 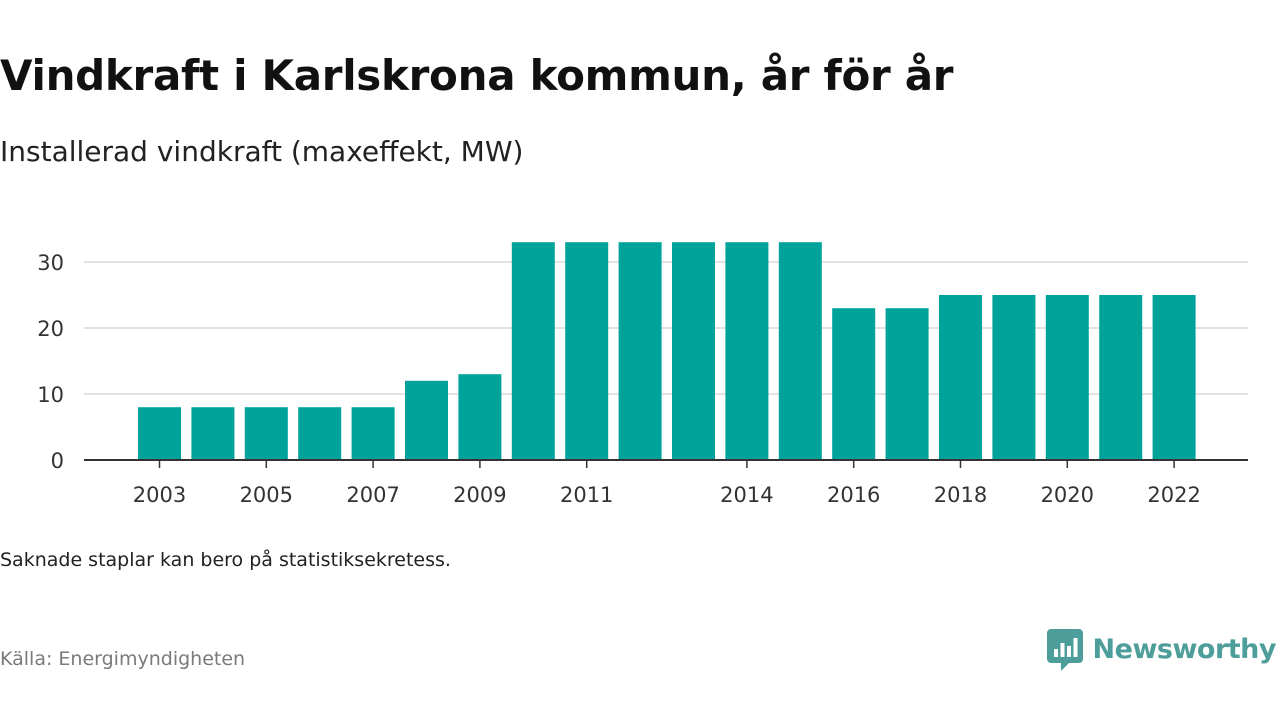 I want to click on chart-subtitle: Installerad vindkraft (maxeffekt, MW), so click(x=262, y=151).